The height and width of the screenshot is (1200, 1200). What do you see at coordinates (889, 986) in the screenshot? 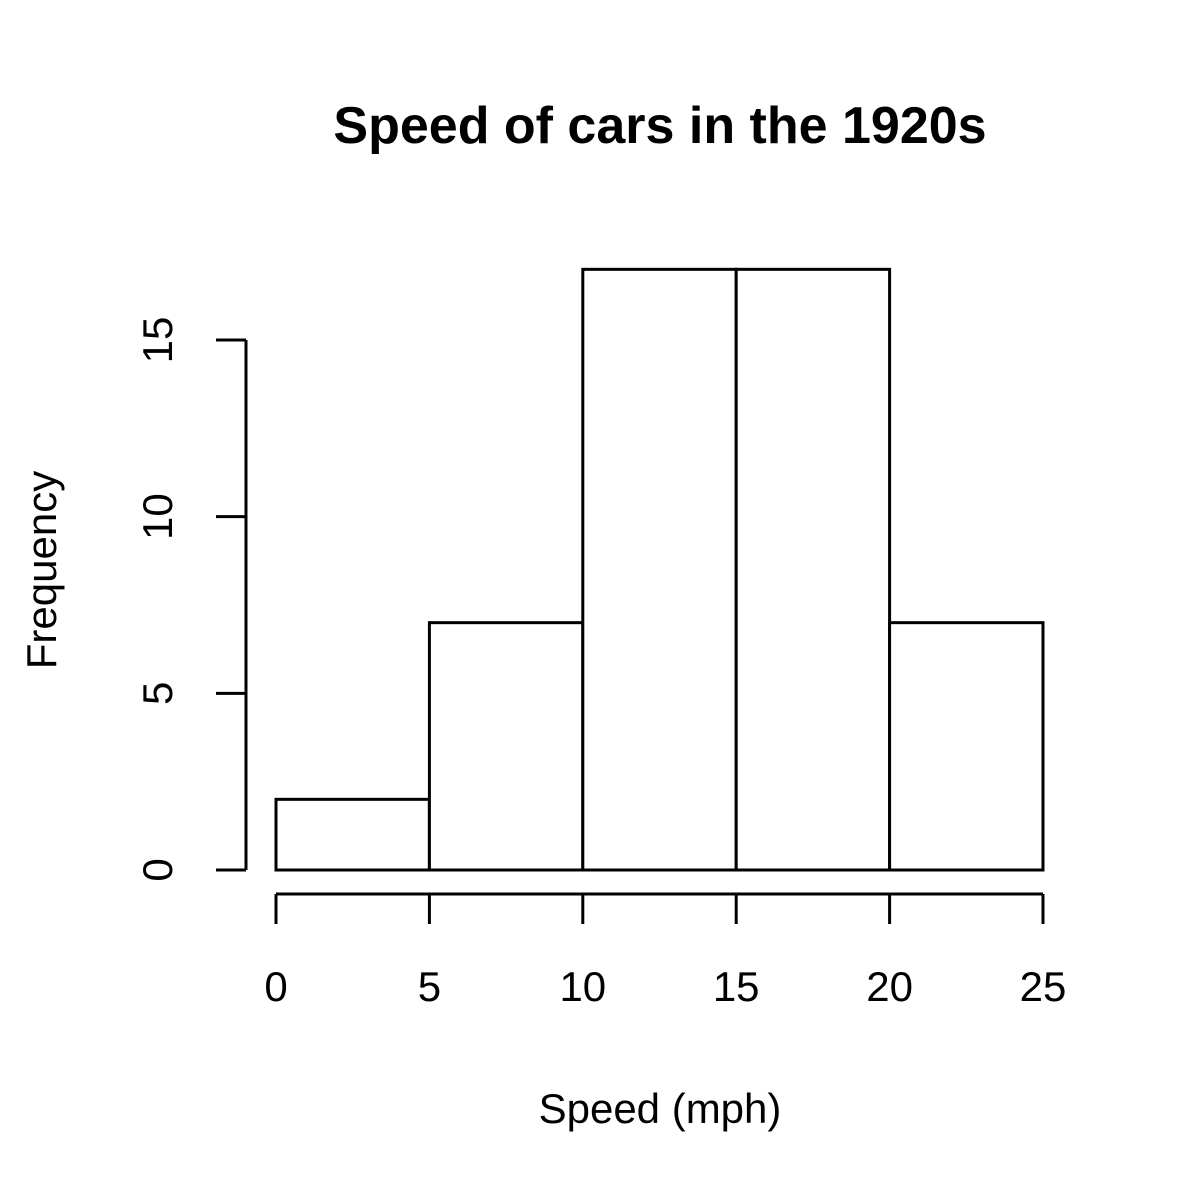
I see `x-tick-label-4: 20` at bounding box center [889, 986].